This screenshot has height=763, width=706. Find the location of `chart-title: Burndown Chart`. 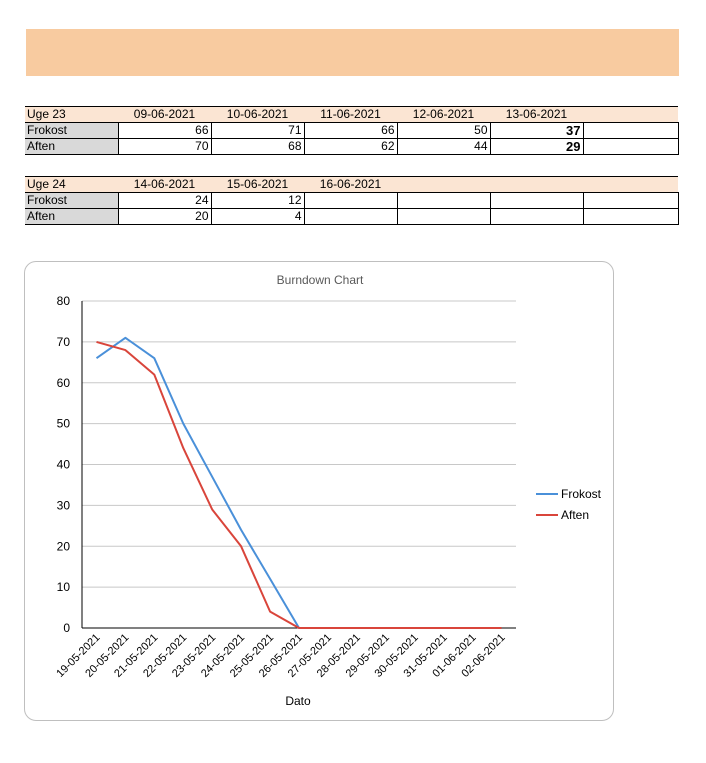

chart-title: Burndown Chart is located at coordinates (320, 280).